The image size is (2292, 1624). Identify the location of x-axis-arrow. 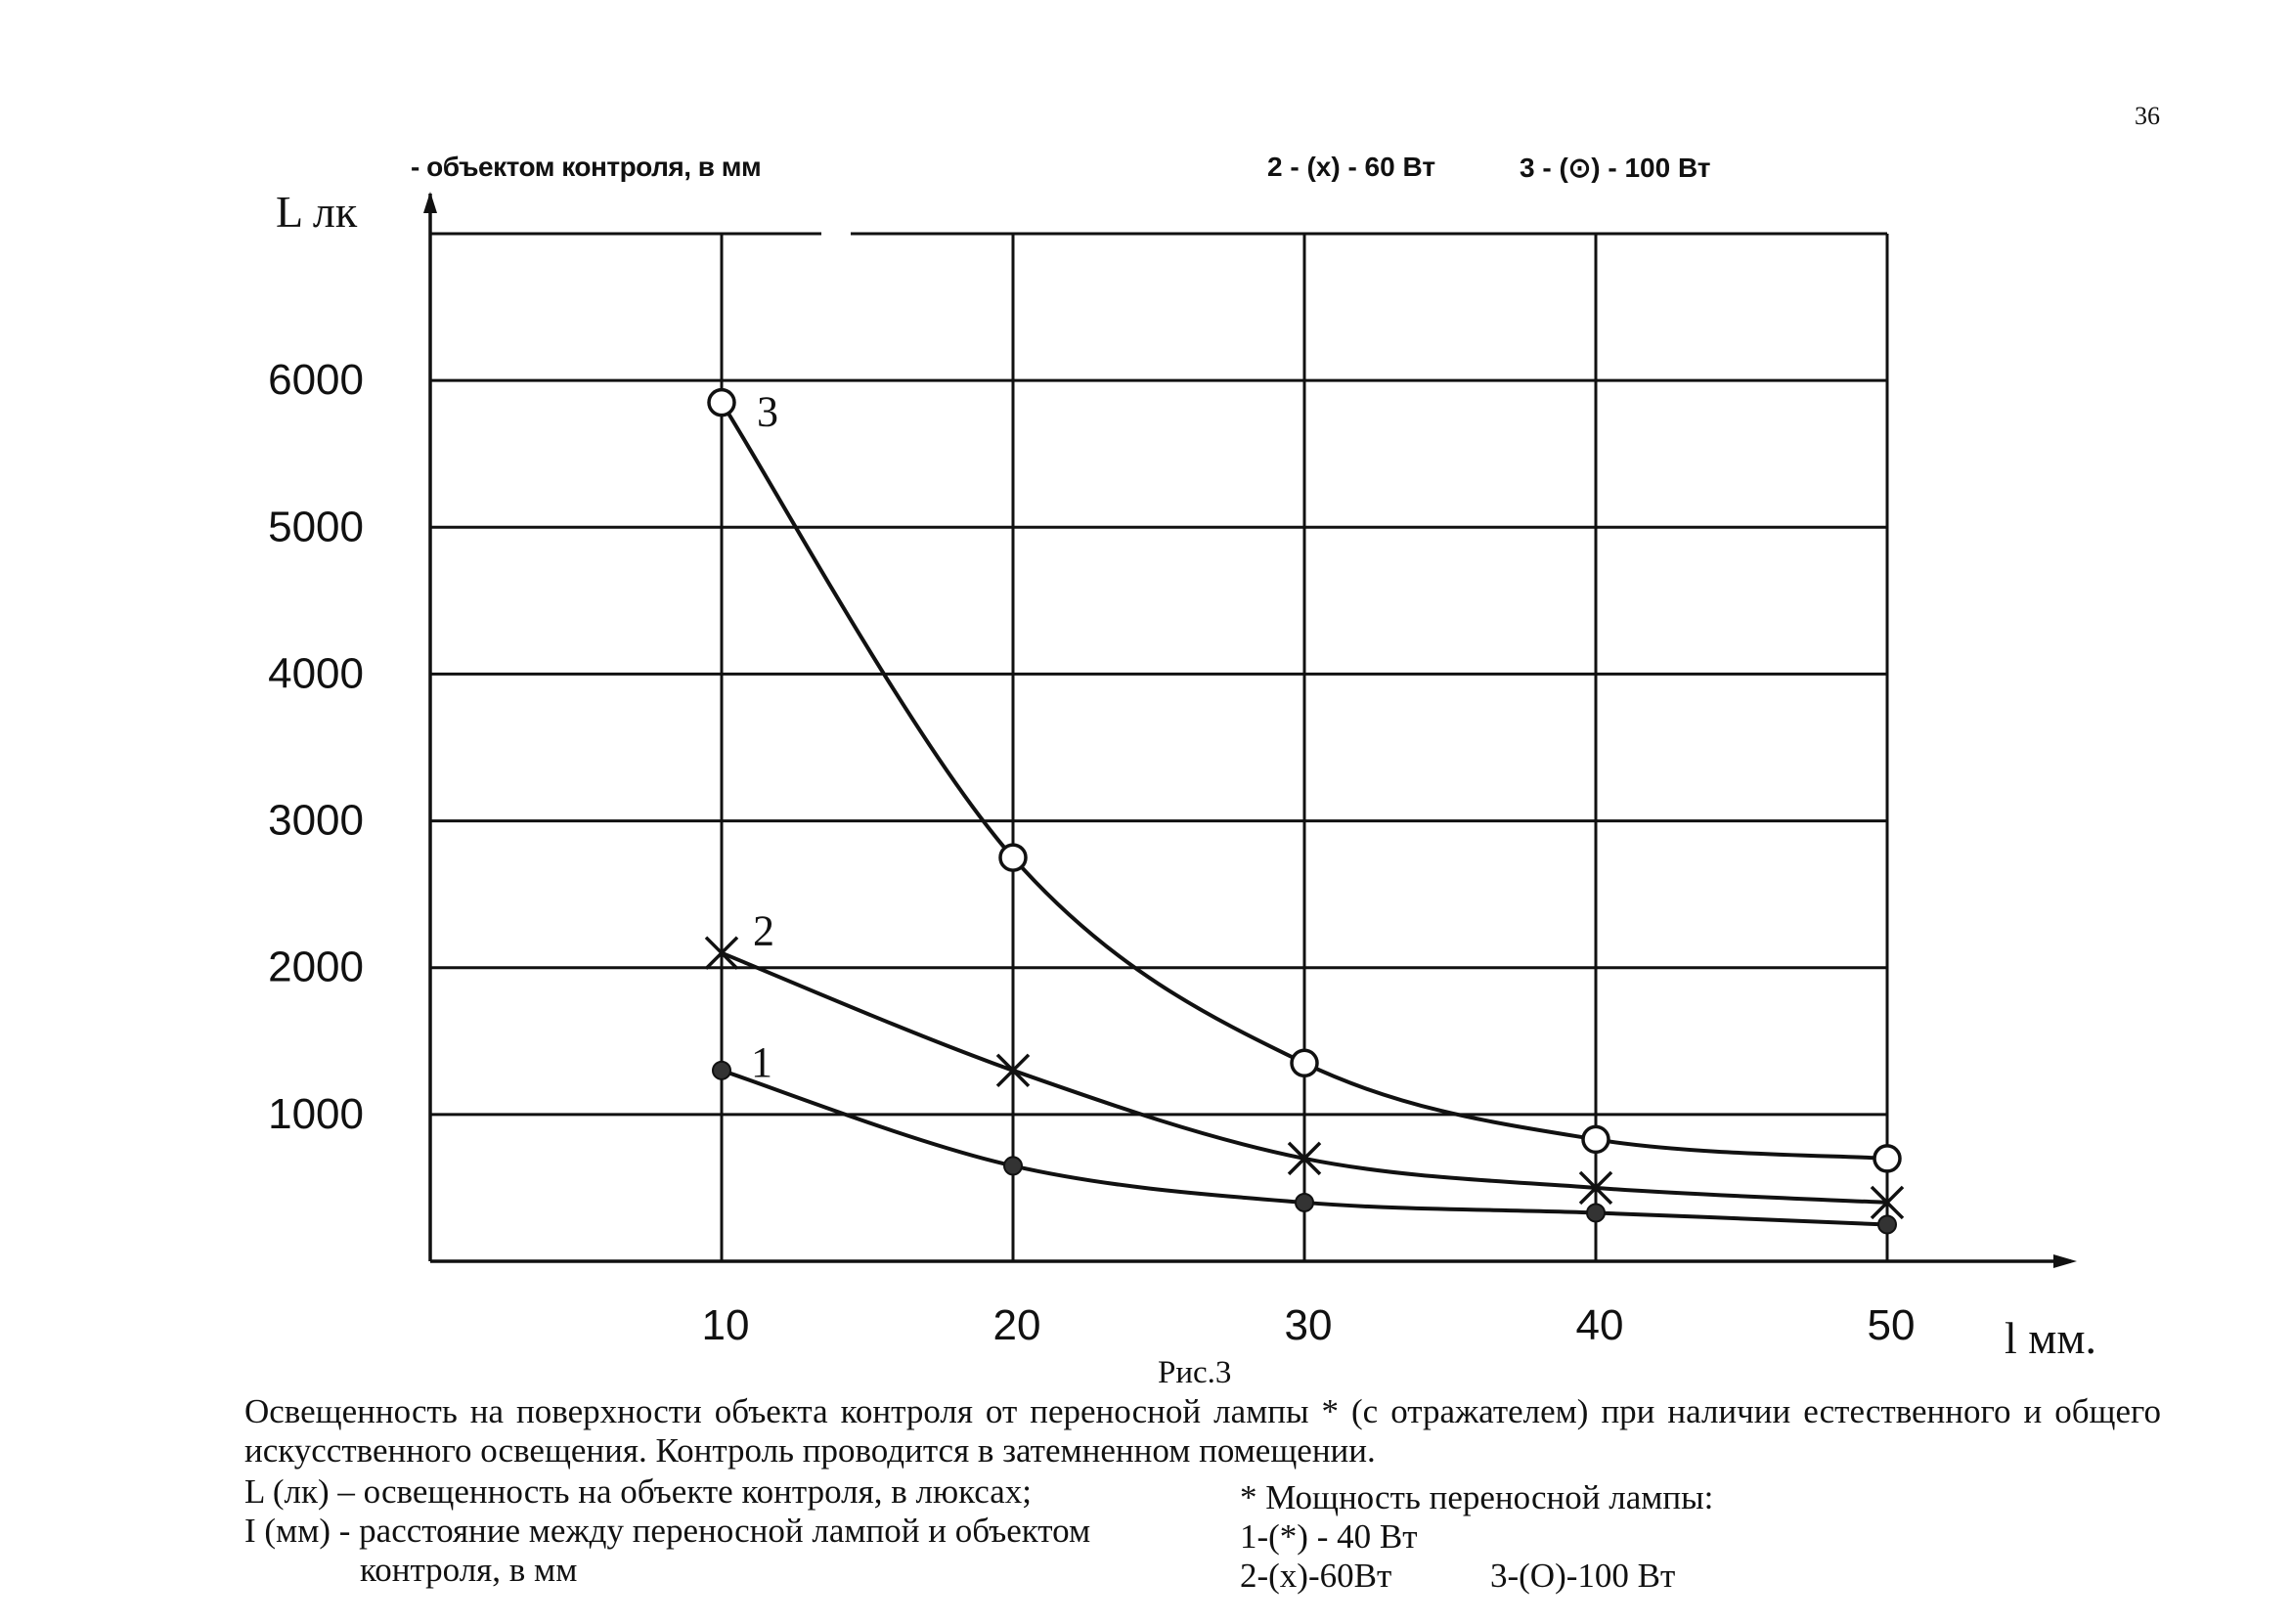
(2065, 1261).